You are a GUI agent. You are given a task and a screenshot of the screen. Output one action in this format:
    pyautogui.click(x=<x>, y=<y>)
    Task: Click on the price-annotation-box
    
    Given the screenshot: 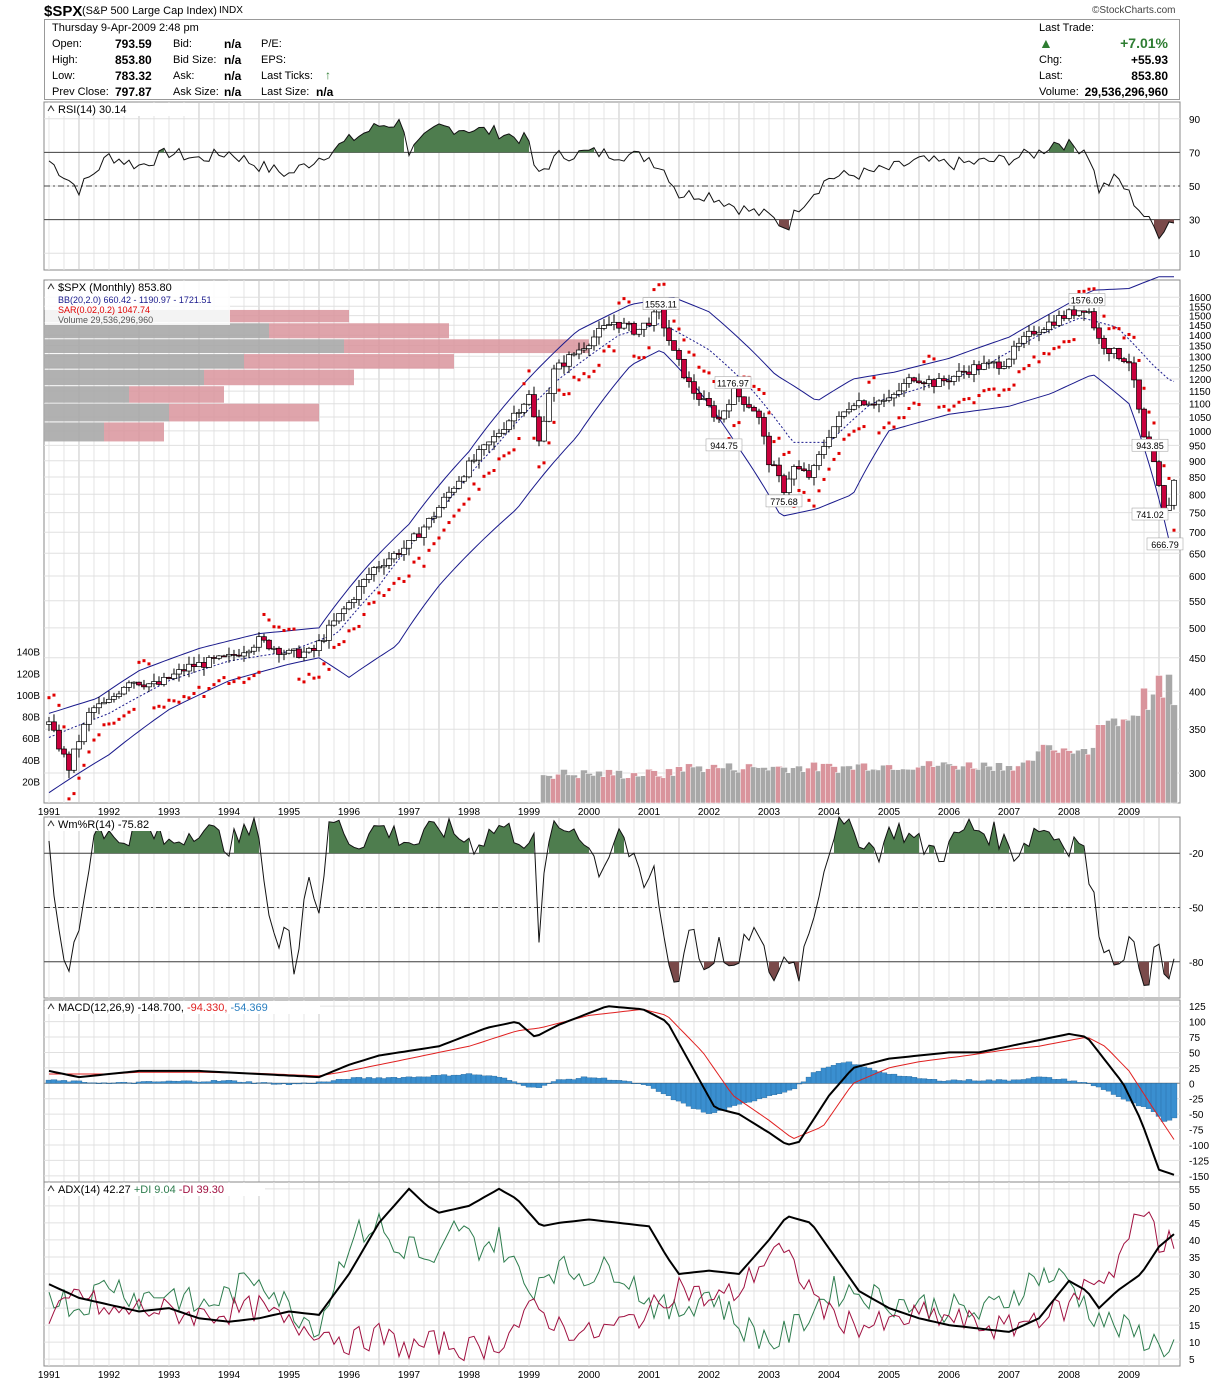 What is the action you would take?
    pyautogui.click(x=733, y=382)
    